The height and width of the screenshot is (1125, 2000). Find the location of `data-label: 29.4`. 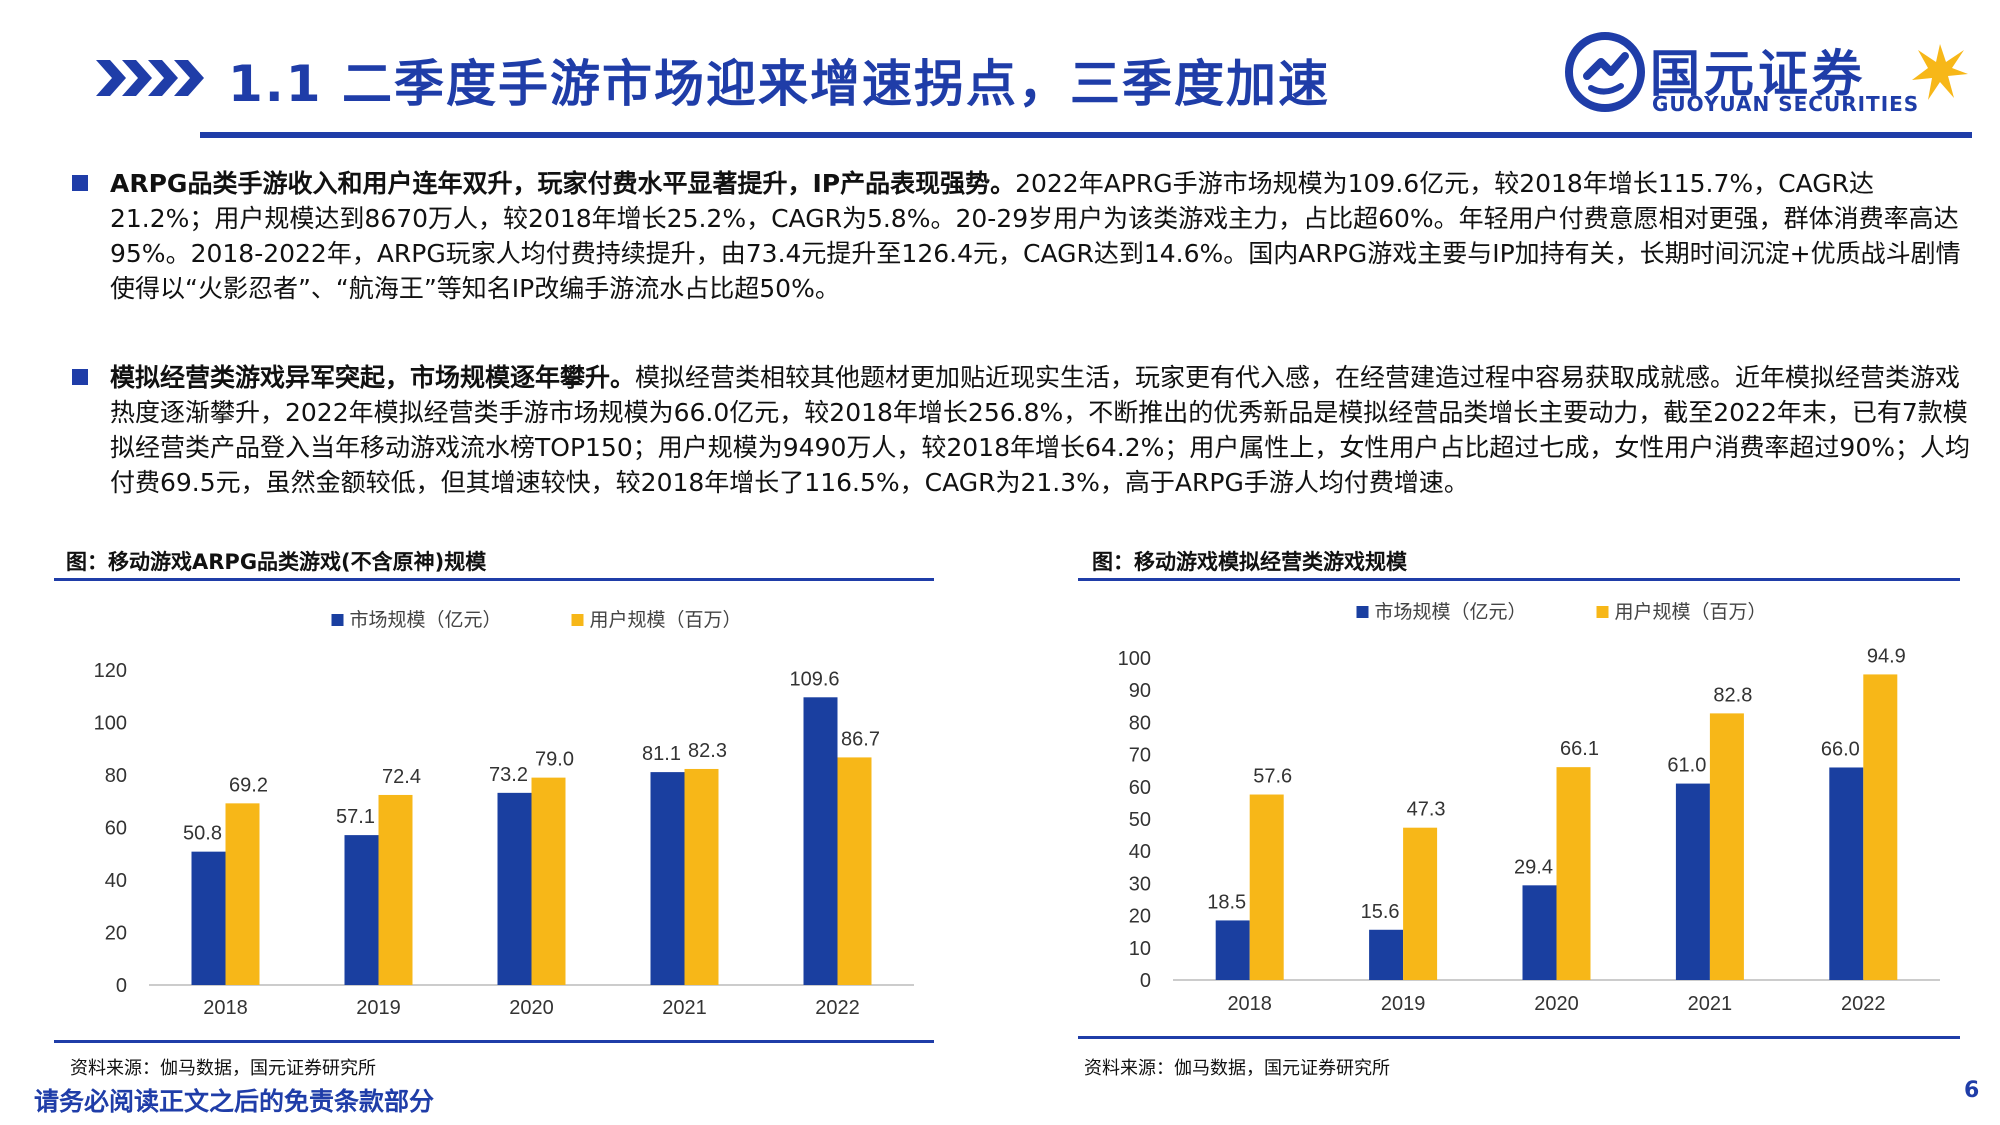

data-label: 29.4 is located at coordinates (1533, 867).